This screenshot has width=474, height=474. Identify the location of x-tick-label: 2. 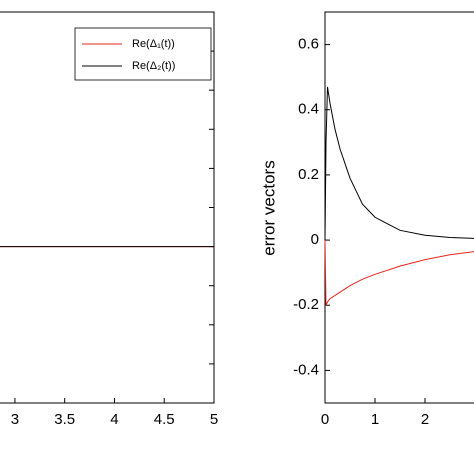
(425, 419).